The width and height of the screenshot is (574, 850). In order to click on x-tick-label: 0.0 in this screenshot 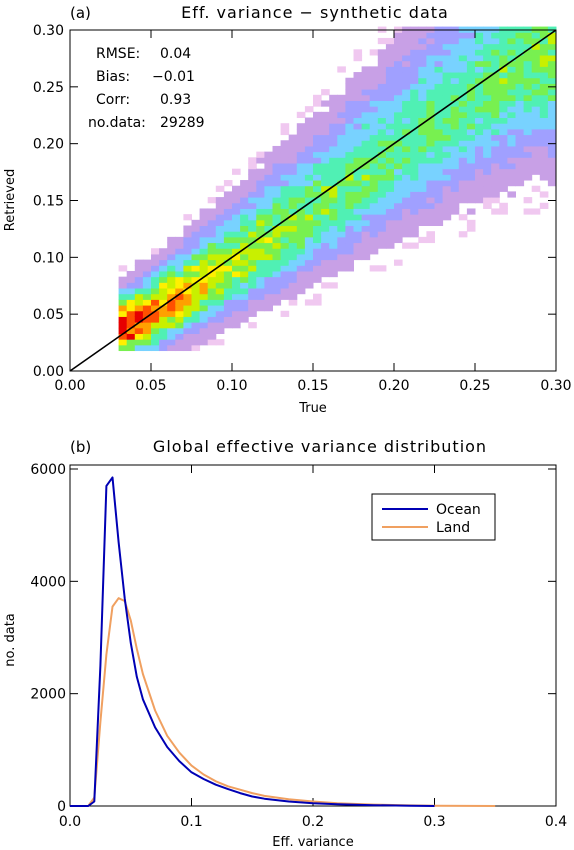, I will do `click(70, 822)`.